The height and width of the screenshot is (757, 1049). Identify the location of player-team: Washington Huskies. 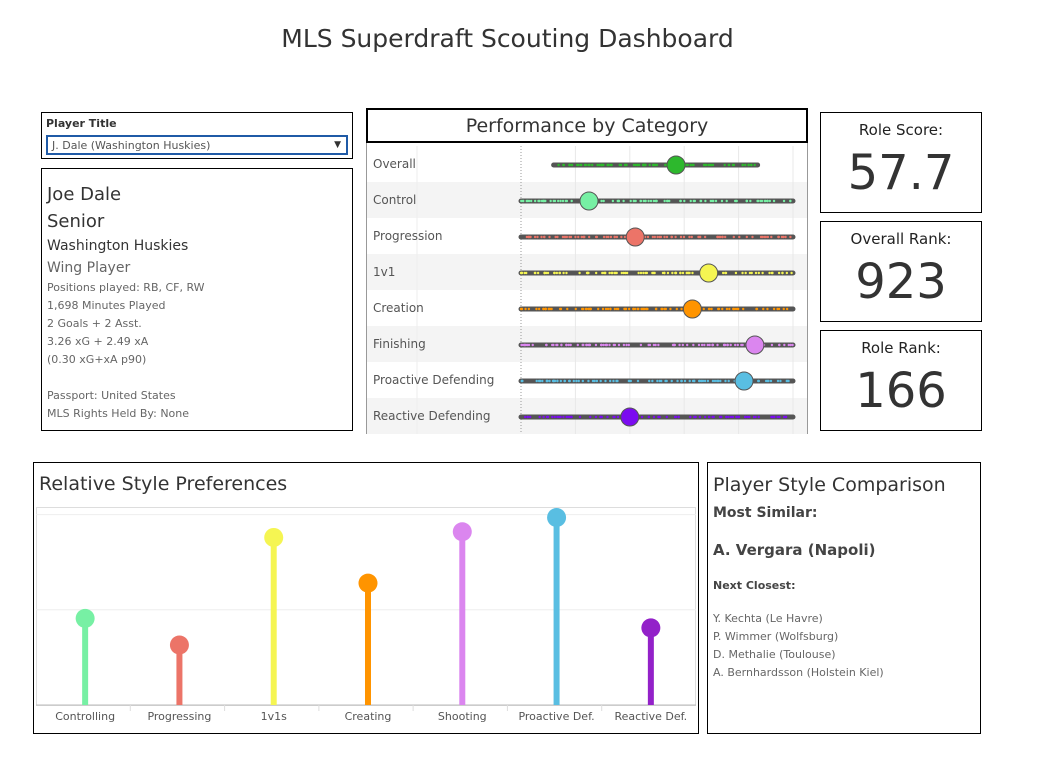
(118, 246).